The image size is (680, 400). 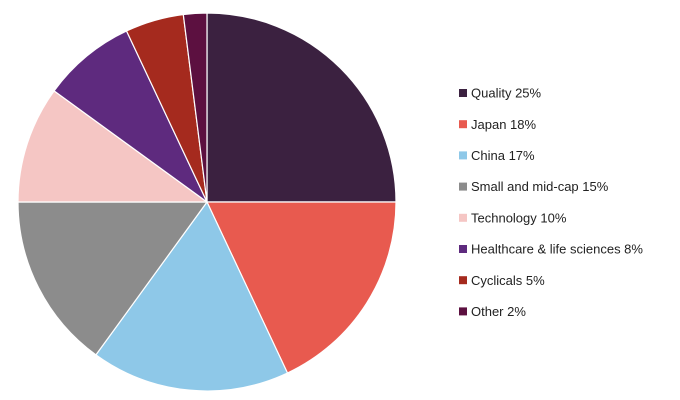 What do you see at coordinates (506, 93) in the screenshot?
I see `legend-label: Quality 25%` at bounding box center [506, 93].